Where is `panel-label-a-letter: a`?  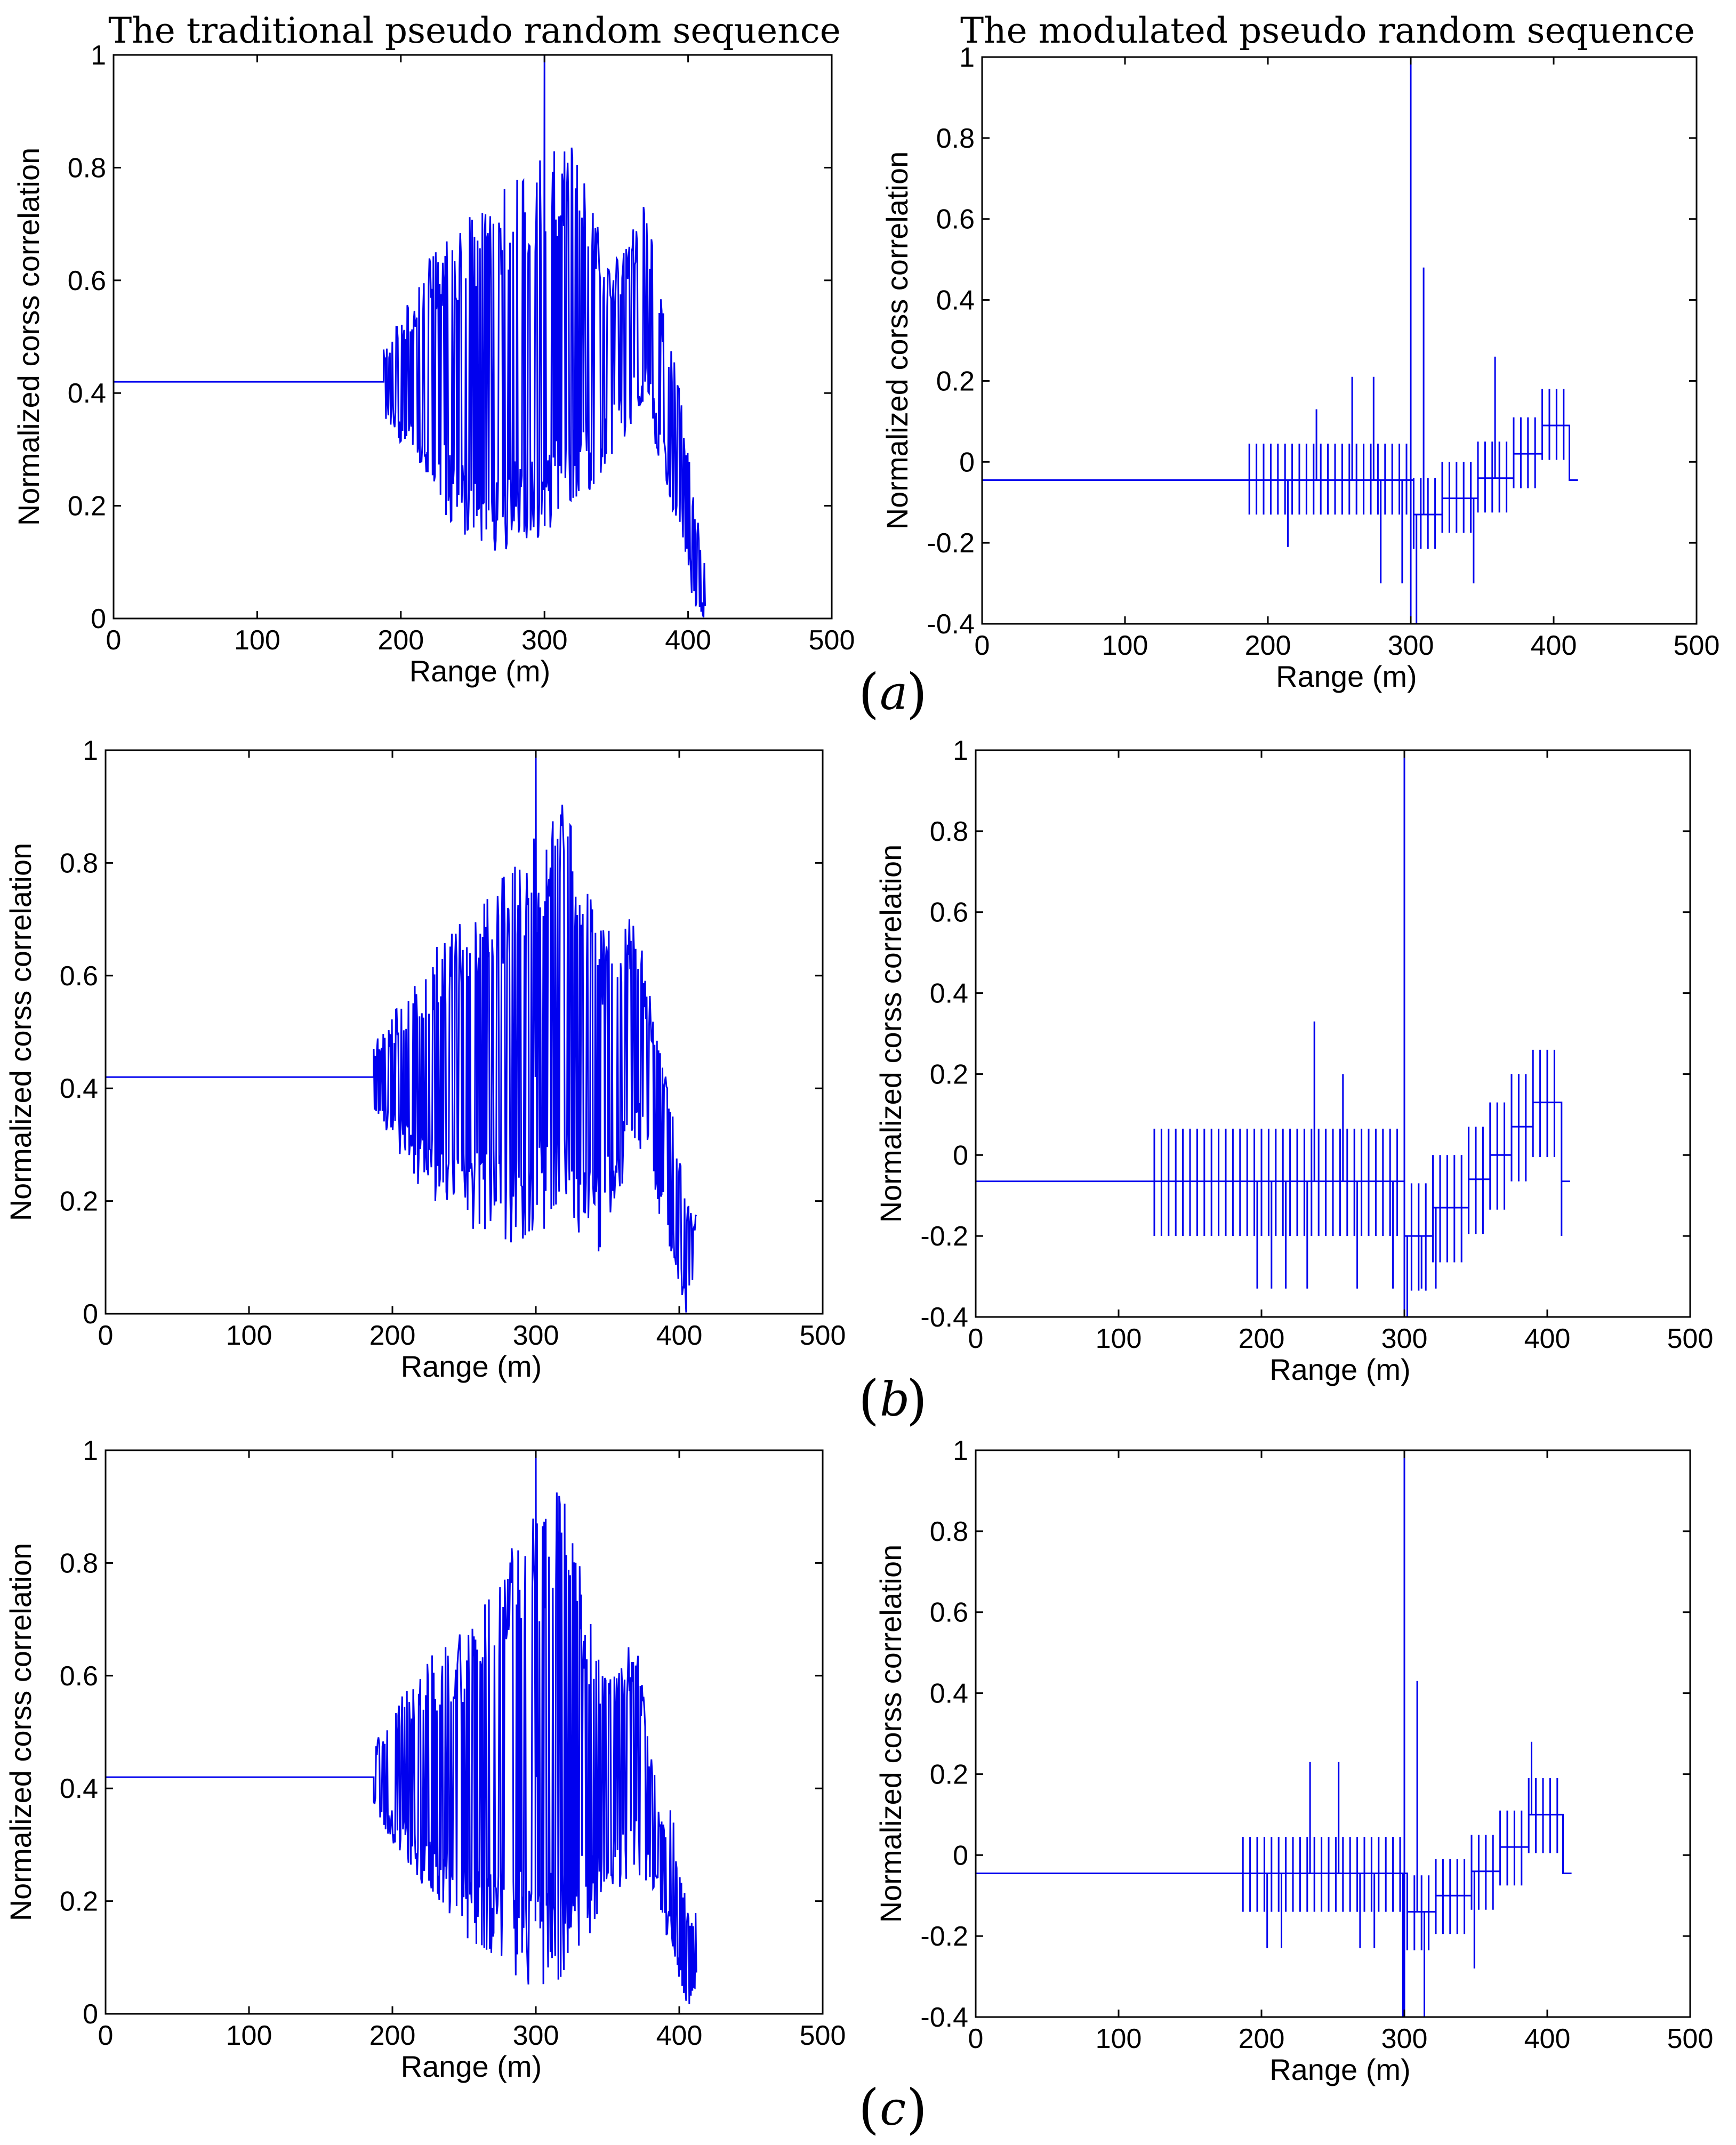 panel-label-a-letter: a is located at coordinates (893, 692).